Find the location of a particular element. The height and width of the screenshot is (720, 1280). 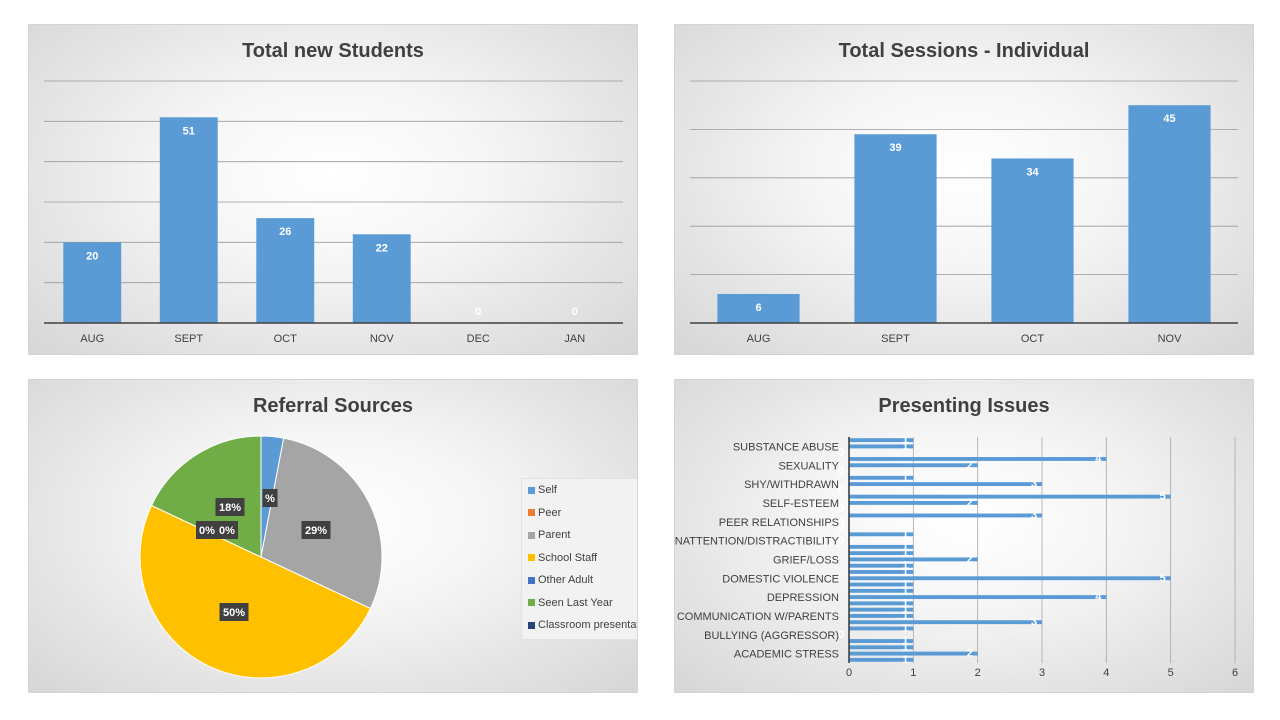

data-label: 20 is located at coordinates (92, 256).